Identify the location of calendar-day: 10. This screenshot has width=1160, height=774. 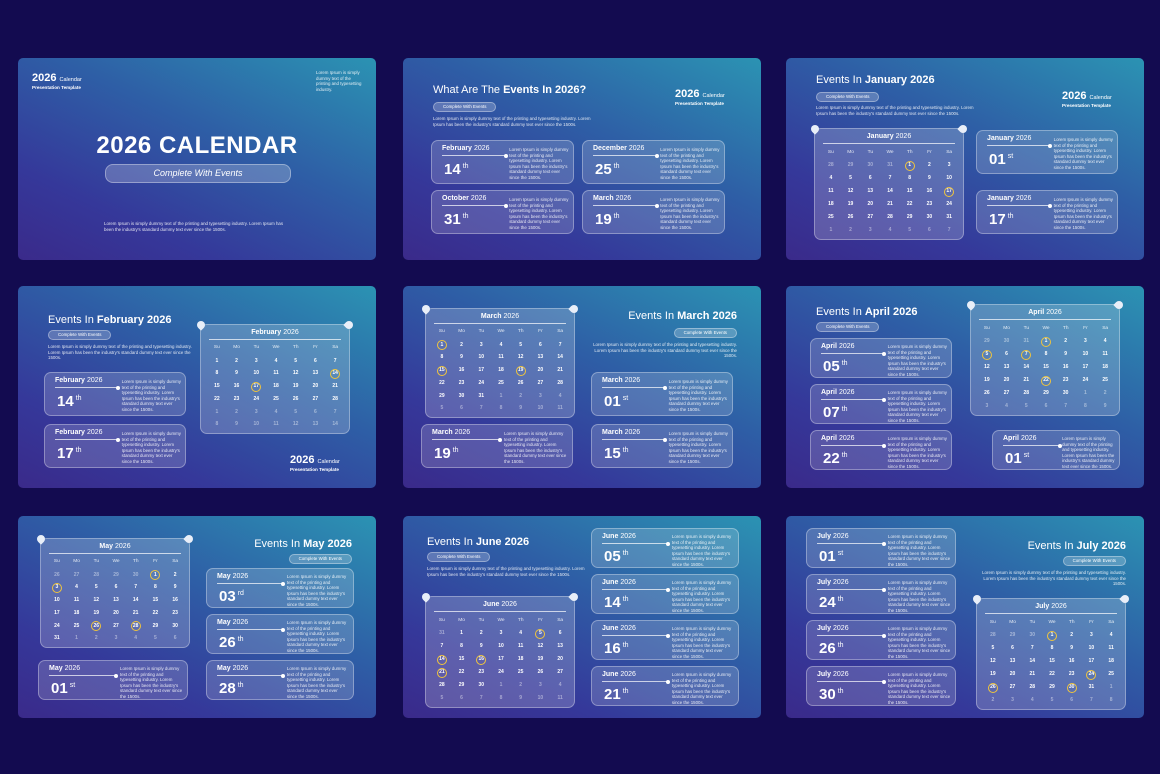
(540, 698).